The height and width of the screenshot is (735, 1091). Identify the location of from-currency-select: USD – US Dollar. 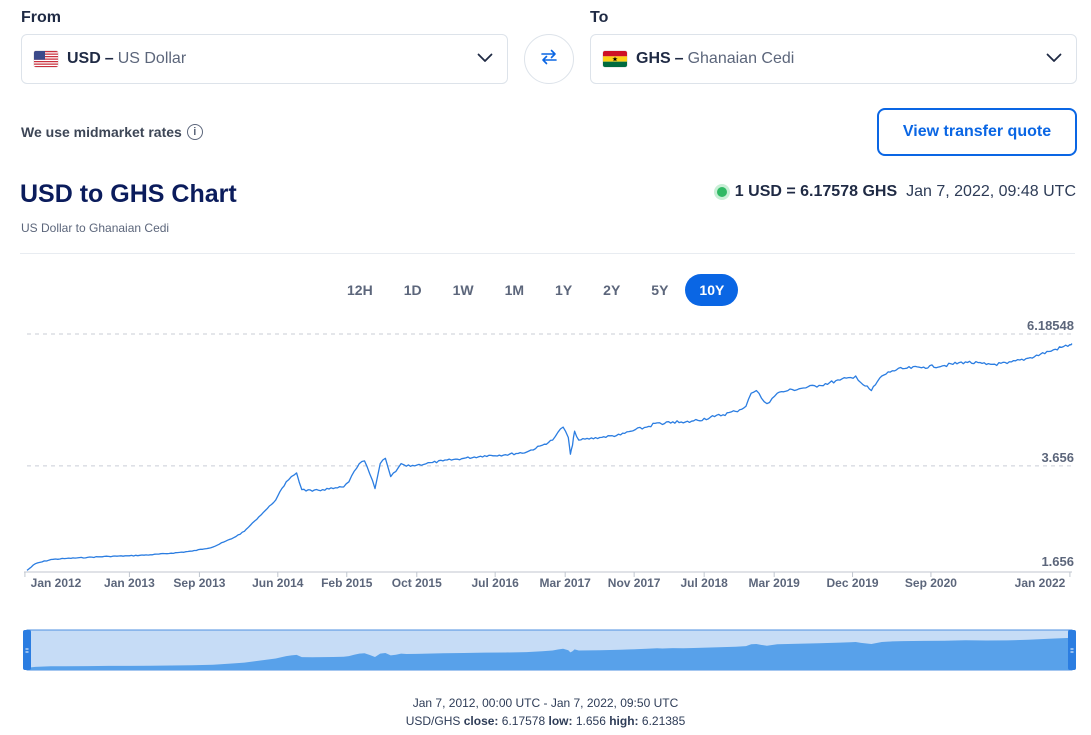
(264, 59).